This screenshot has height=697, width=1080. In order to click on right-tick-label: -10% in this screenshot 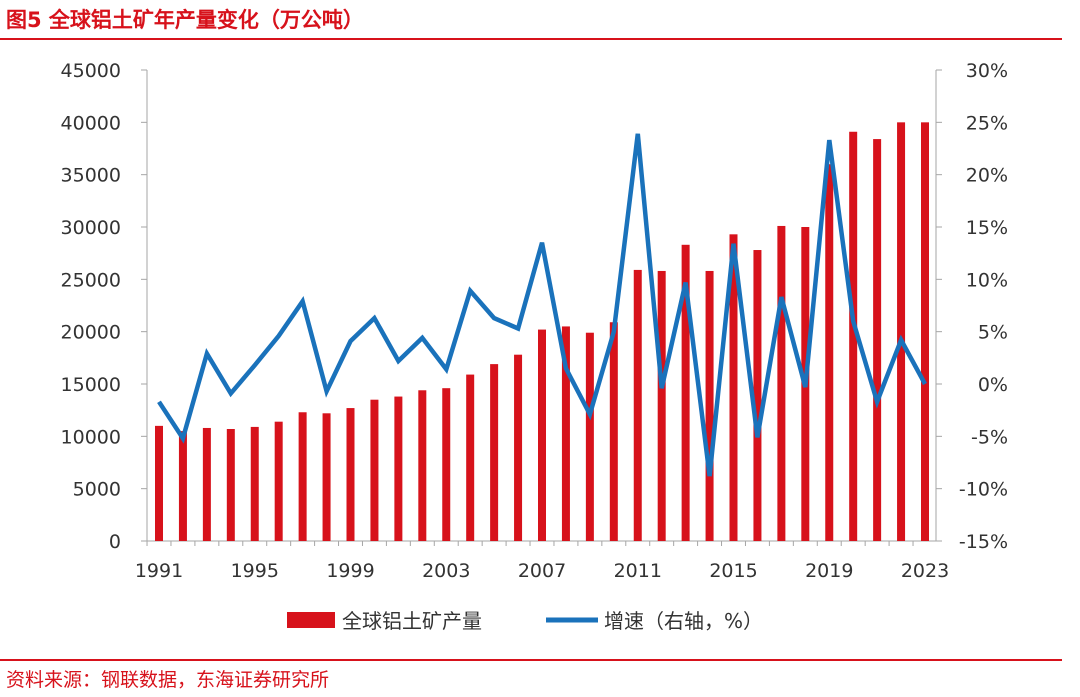, I will do `click(983, 490)`.